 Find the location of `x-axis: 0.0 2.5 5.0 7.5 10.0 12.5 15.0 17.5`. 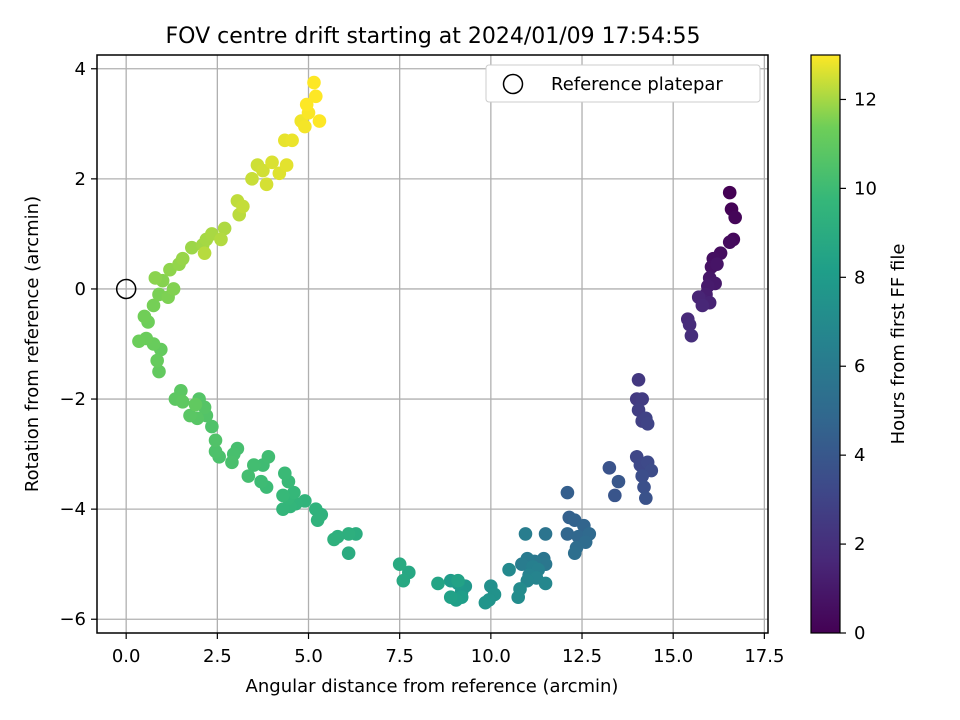

x-axis: 0.0 2.5 5.0 7.5 10.0 12.5 15.0 17.5 is located at coordinates (448, 650).